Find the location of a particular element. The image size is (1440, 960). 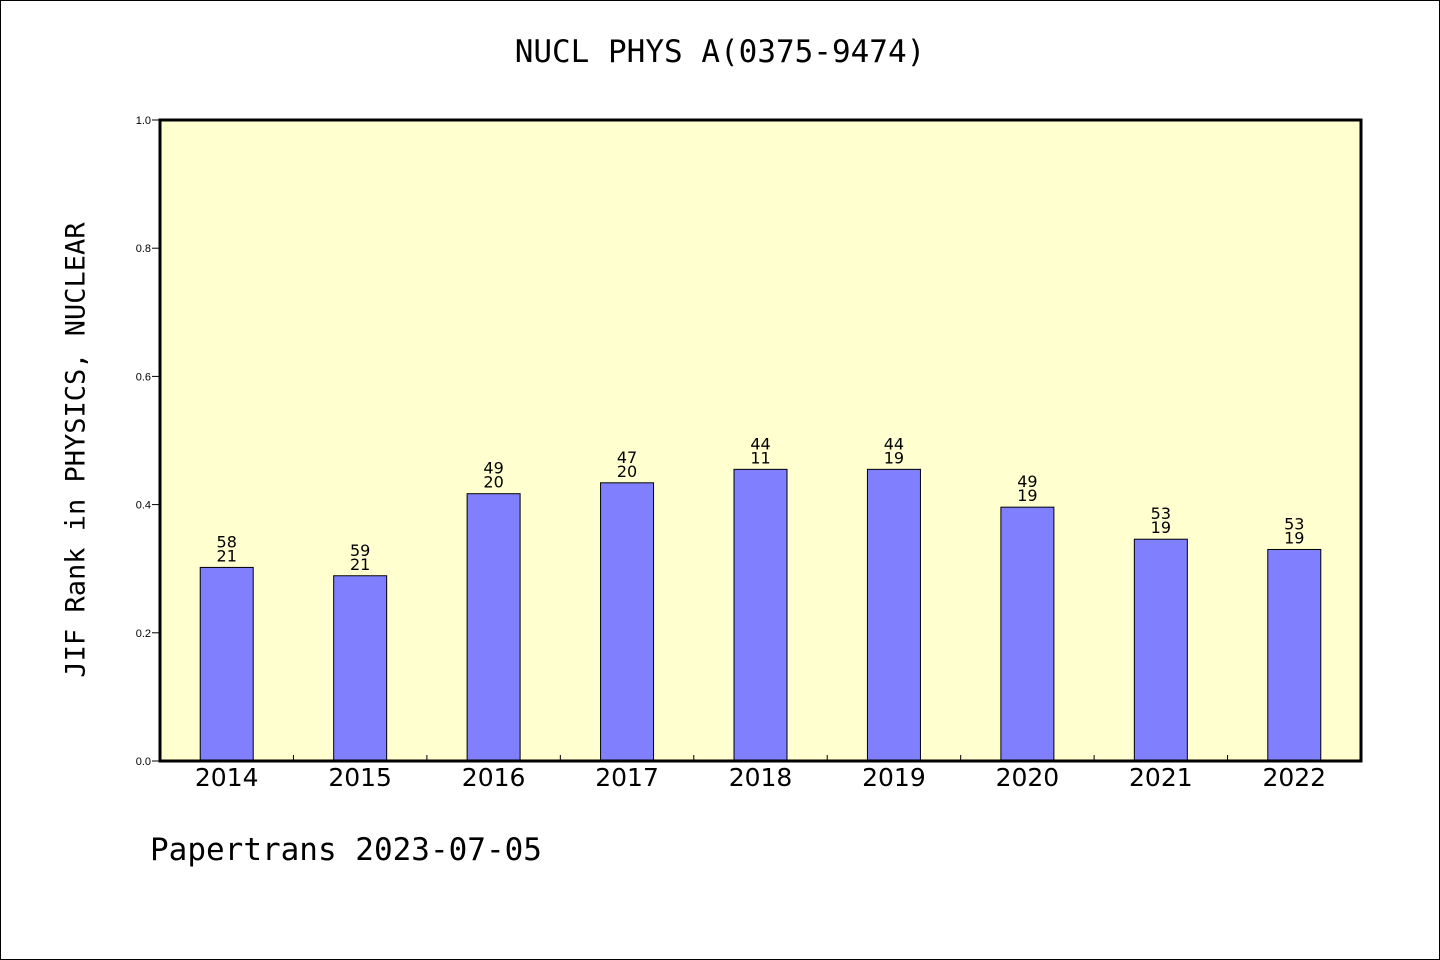

x-tick-label: 2017 is located at coordinates (627, 777).